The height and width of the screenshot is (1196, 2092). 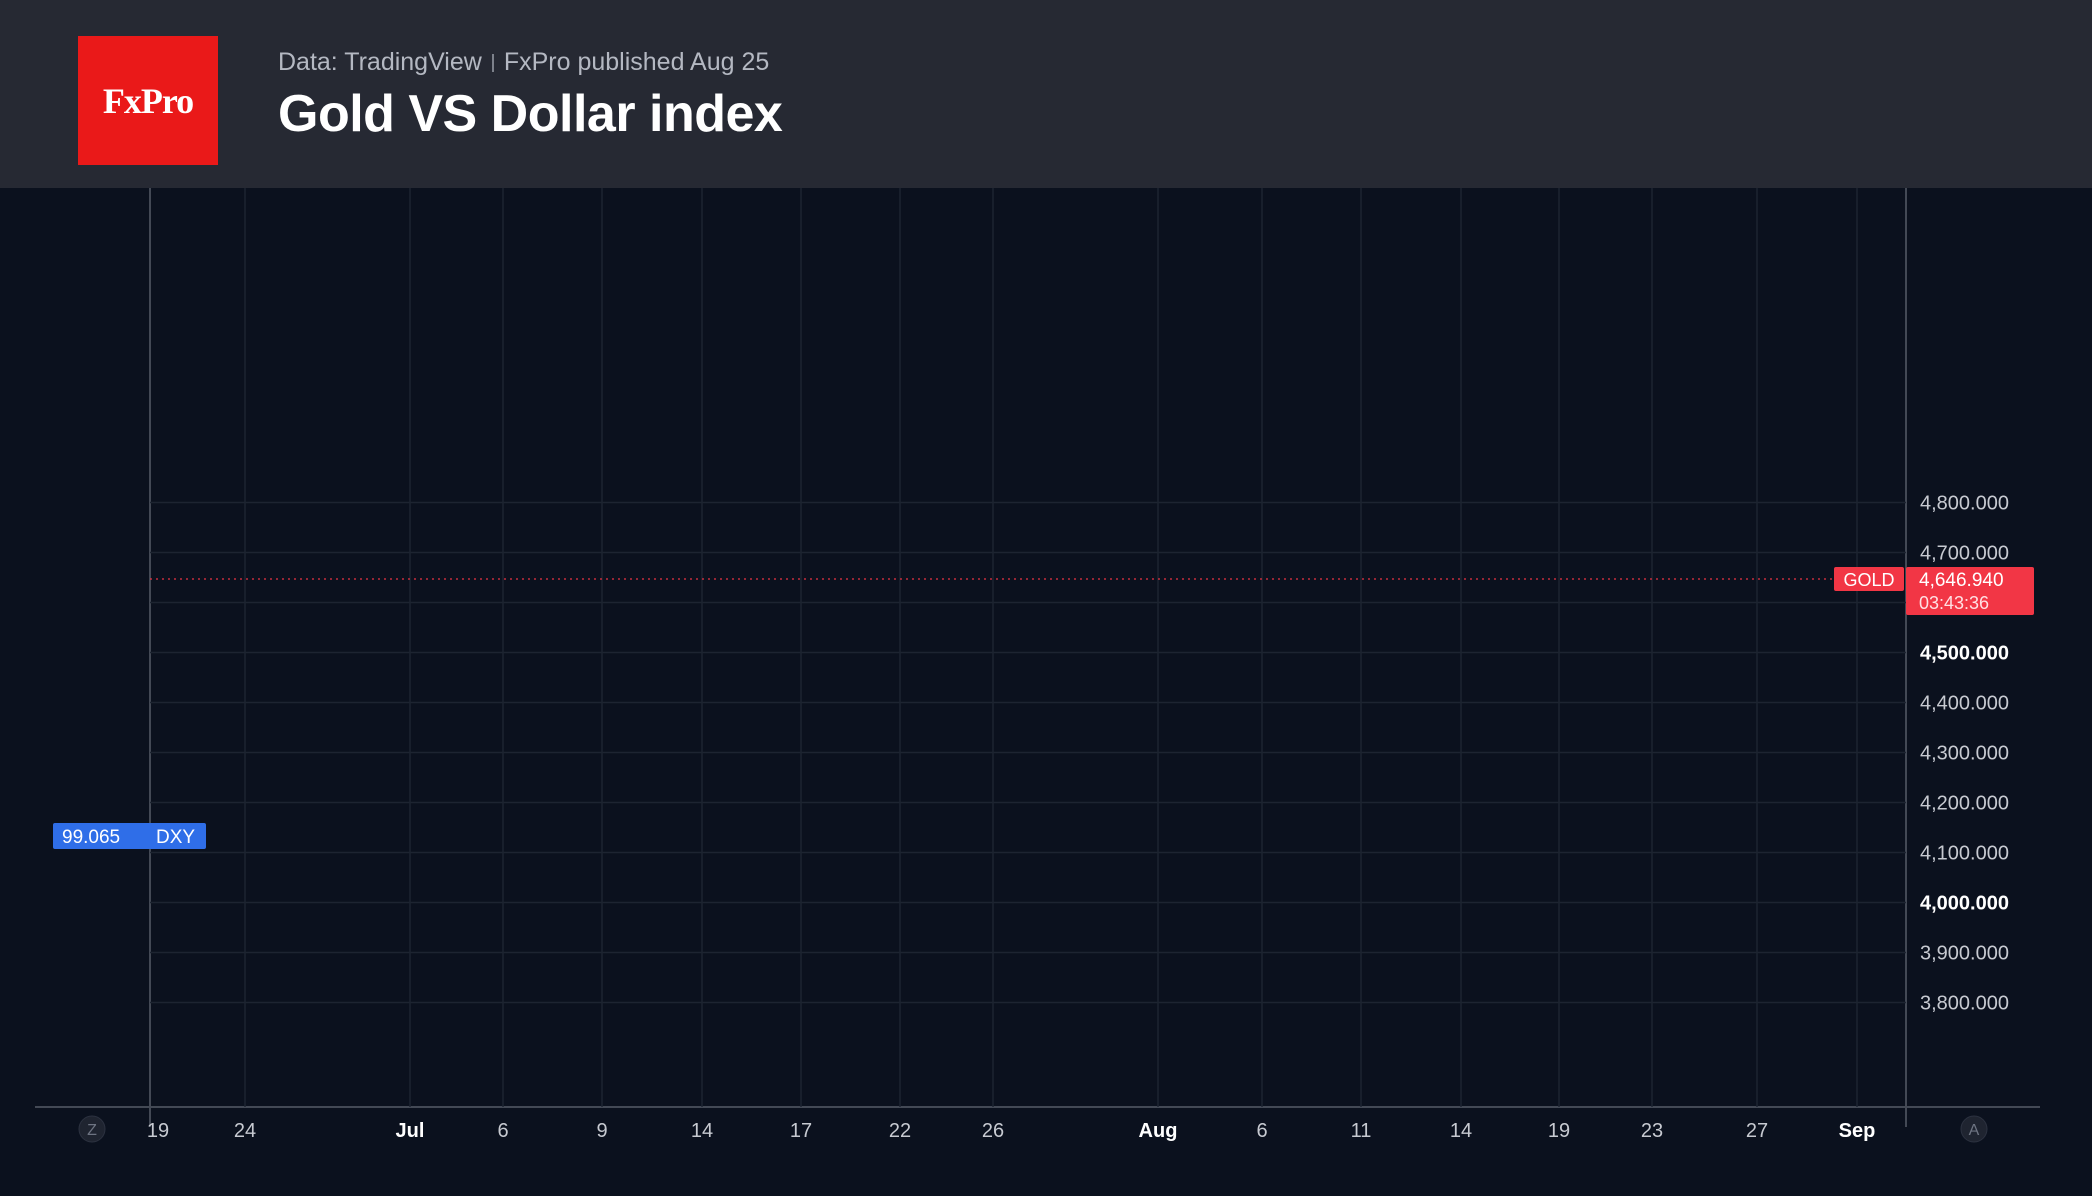 What do you see at coordinates (1158, 1131) in the screenshot?
I see `x-tick-label: Aug` at bounding box center [1158, 1131].